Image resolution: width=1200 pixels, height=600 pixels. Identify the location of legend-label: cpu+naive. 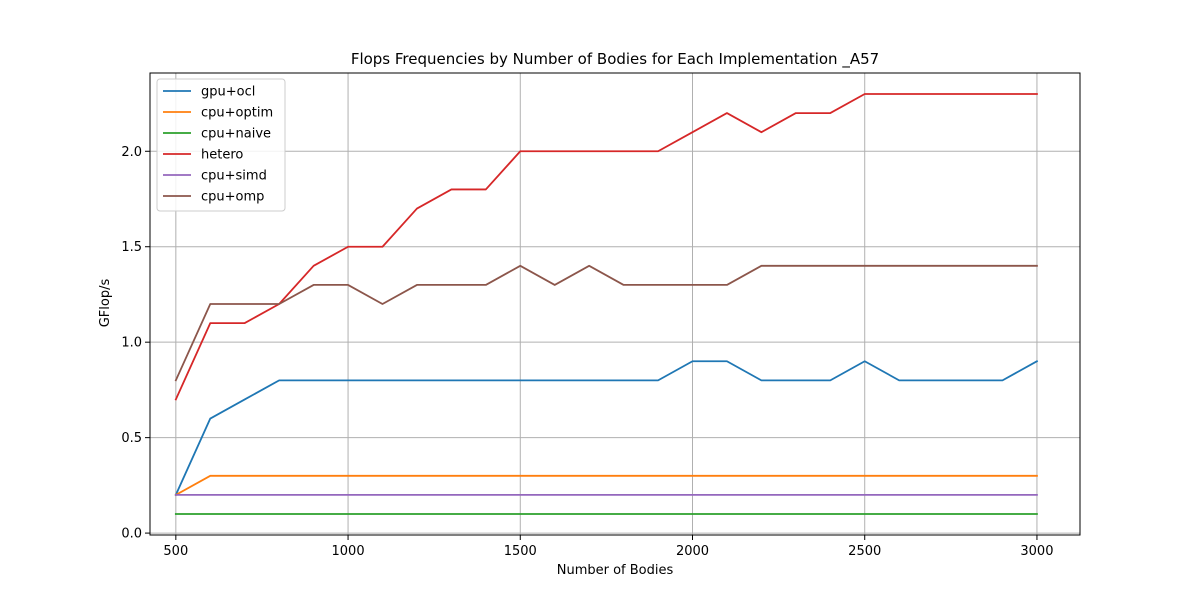
(236, 134).